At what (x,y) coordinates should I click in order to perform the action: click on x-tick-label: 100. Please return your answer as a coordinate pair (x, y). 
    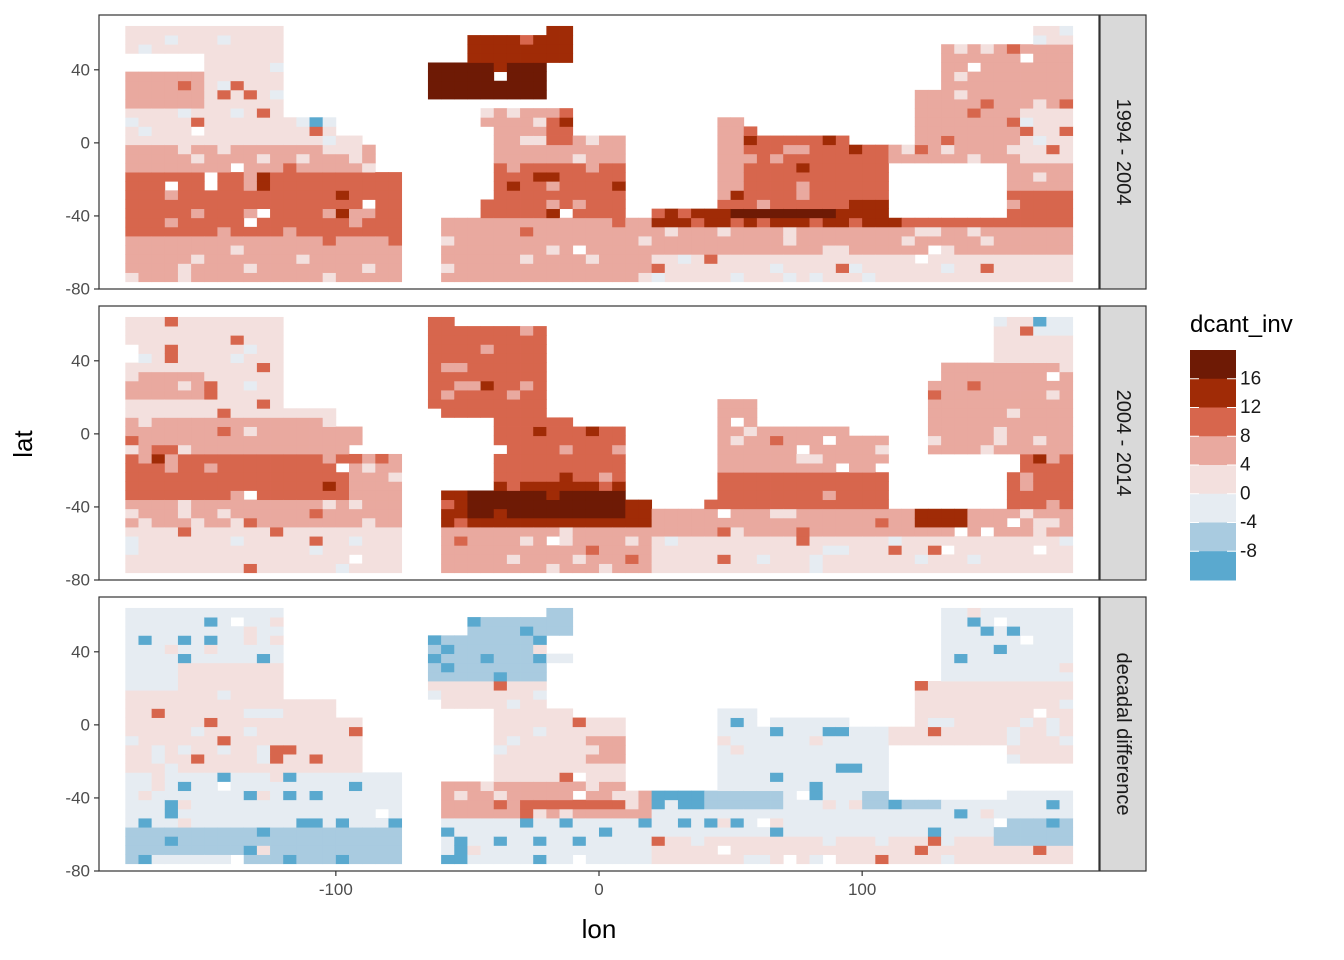
    Looking at the image, I should click on (862, 889).